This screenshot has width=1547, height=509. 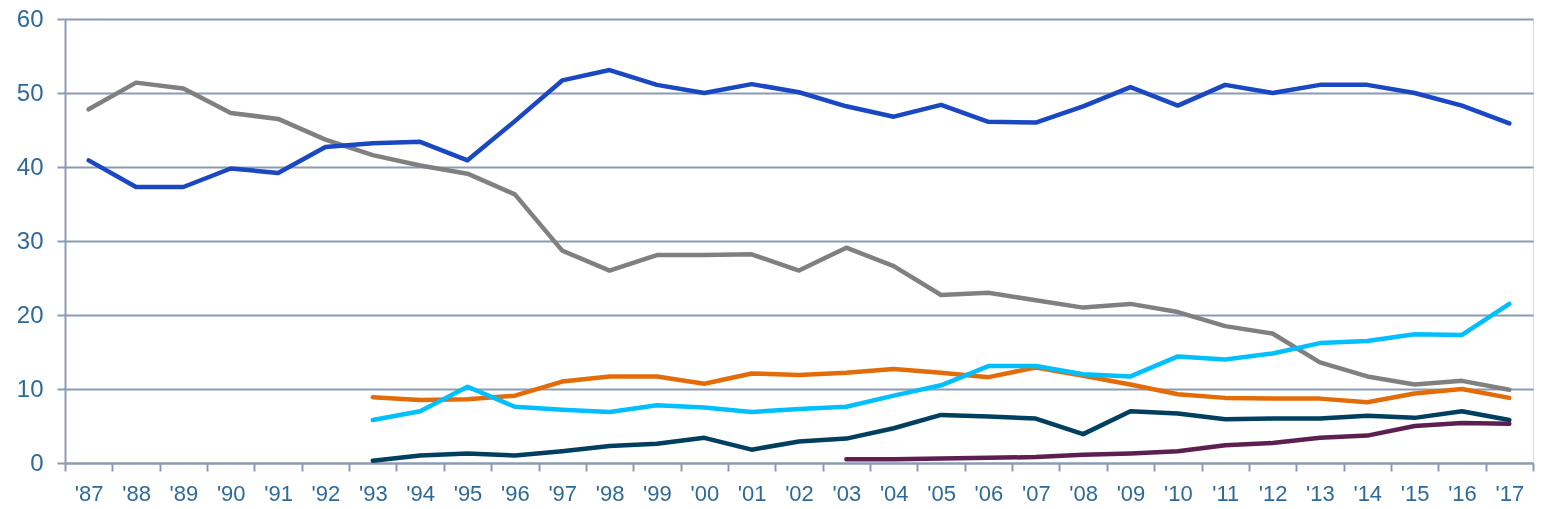 What do you see at coordinates (30, 314) in the screenshot?
I see `y-tick-label: 20` at bounding box center [30, 314].